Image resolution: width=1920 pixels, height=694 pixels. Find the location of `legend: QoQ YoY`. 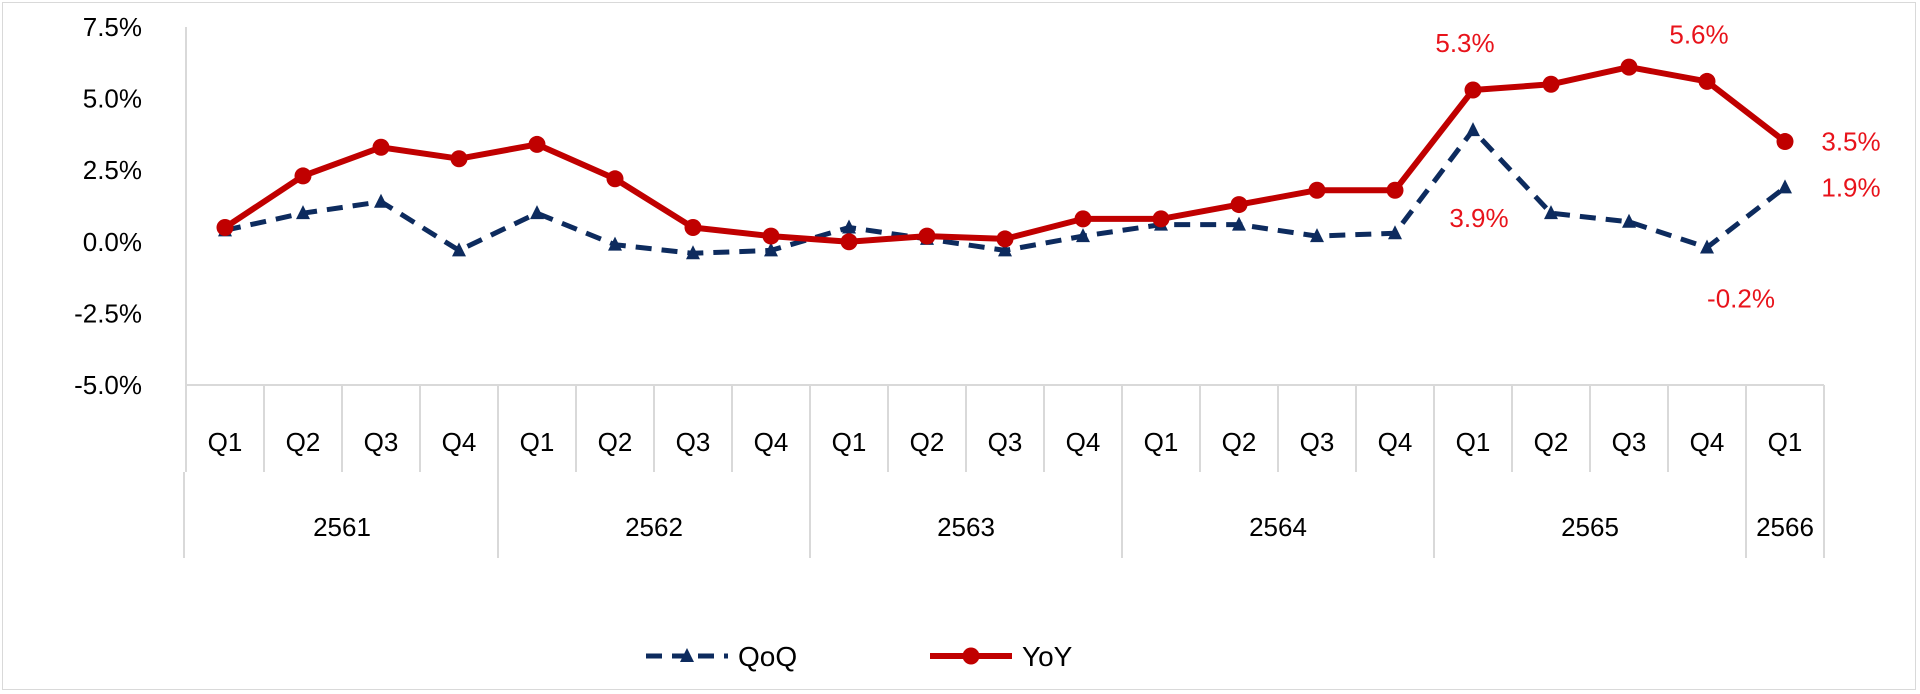

legend: QoQ YoY is located at coordinates (859, 656).